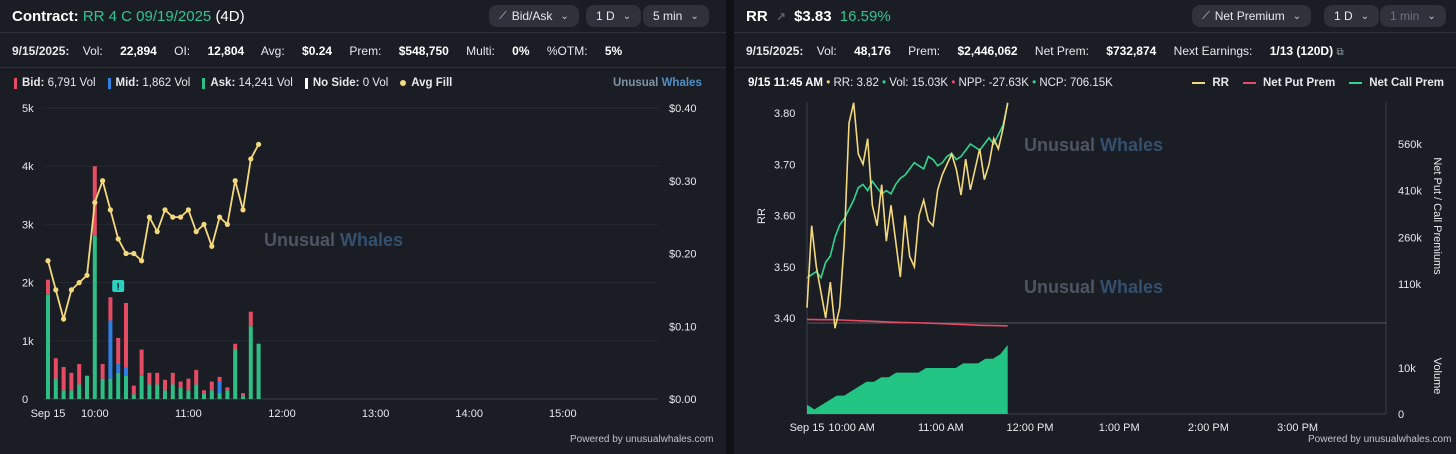 The image size is (1456, 454). I want to click on ticker-symbol: RR, so click(757, 16).